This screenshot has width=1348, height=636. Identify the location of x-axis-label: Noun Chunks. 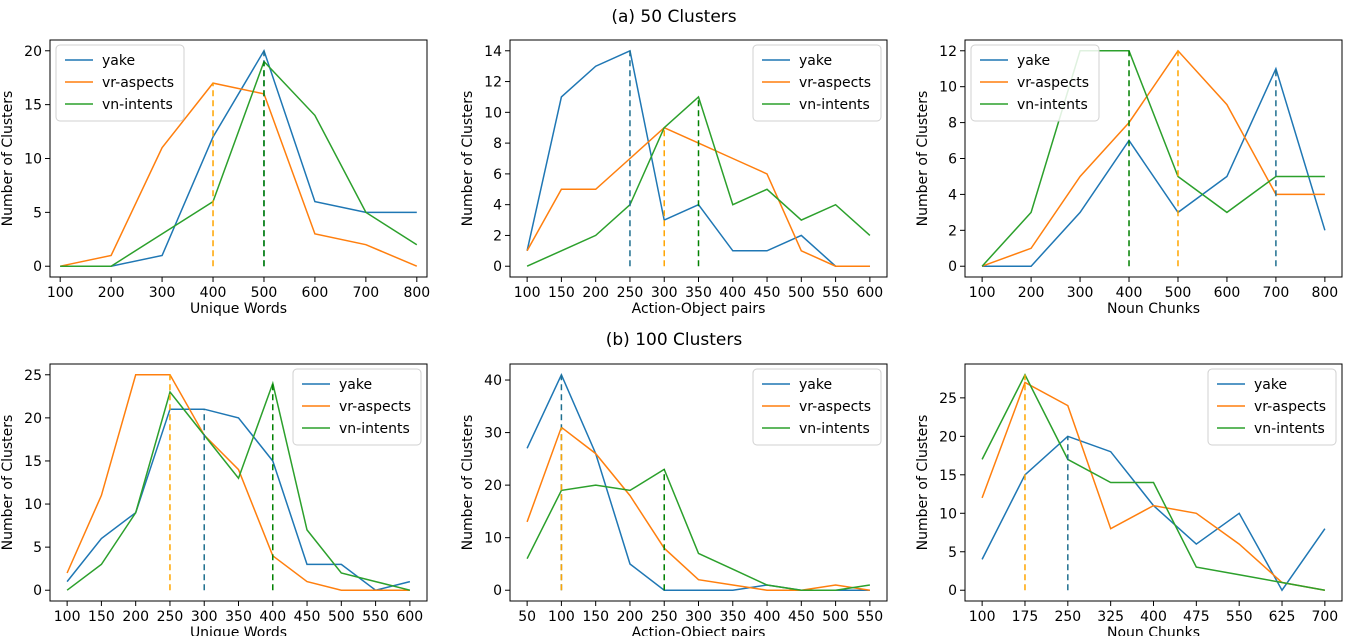
(1153, 630).